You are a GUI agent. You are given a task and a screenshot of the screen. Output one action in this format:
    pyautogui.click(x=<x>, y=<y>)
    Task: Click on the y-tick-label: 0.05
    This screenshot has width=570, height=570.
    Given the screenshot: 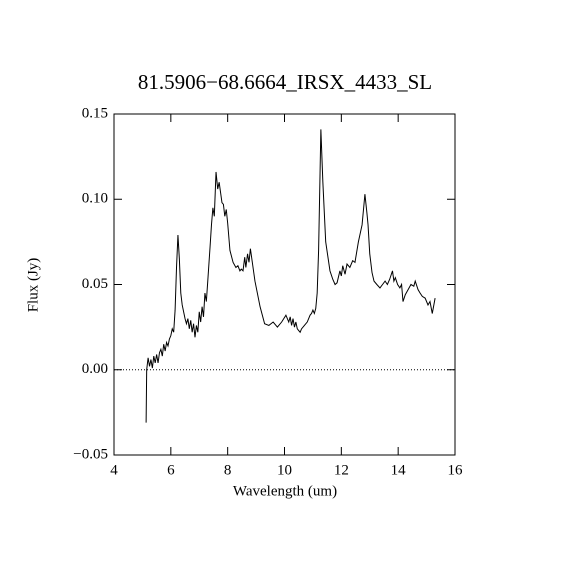 What is the action you would take?
    pyautogui.click(x=95, y=284)
    